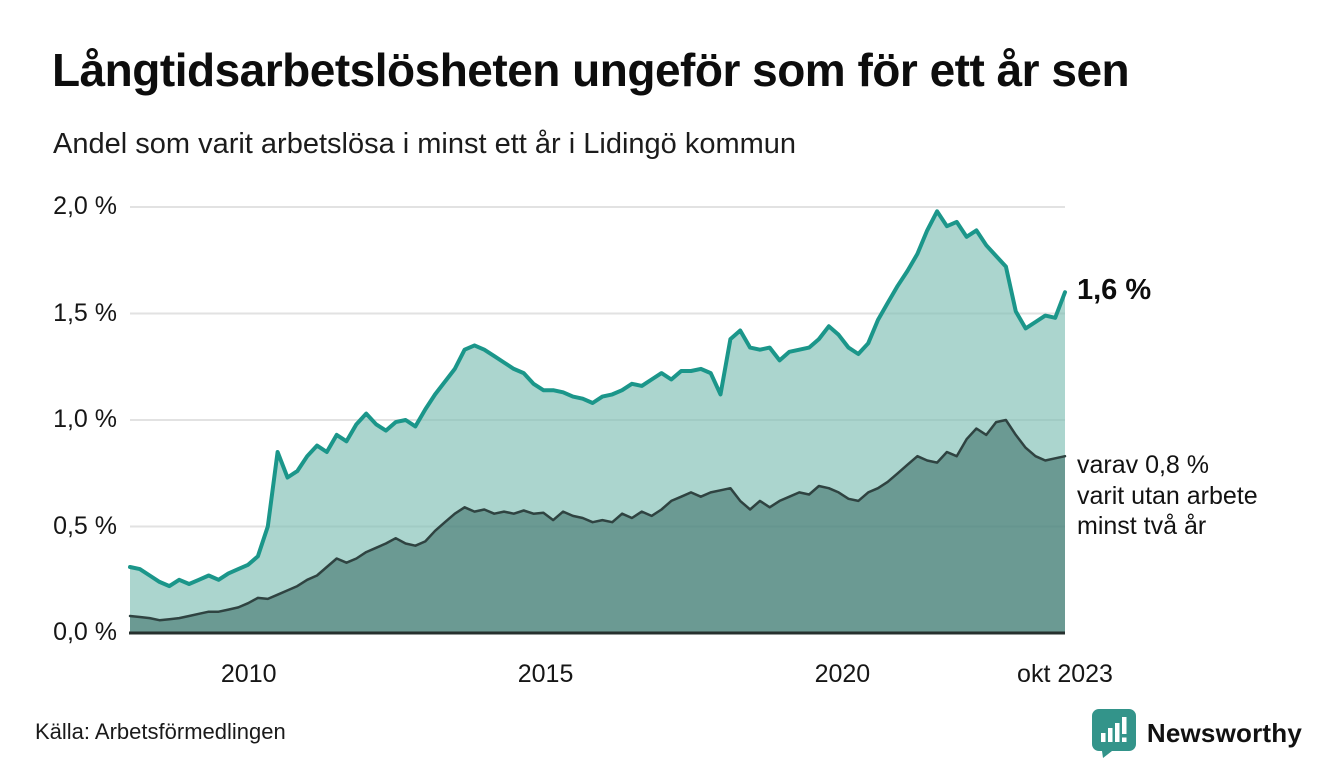 The width and height of the screenshot is (1340, 780). What do you see at coordinates (1224, 732) in the screenshot?
I see `newsworthy-logo-text: Newsworthy` at bounding box center [1224, 732].